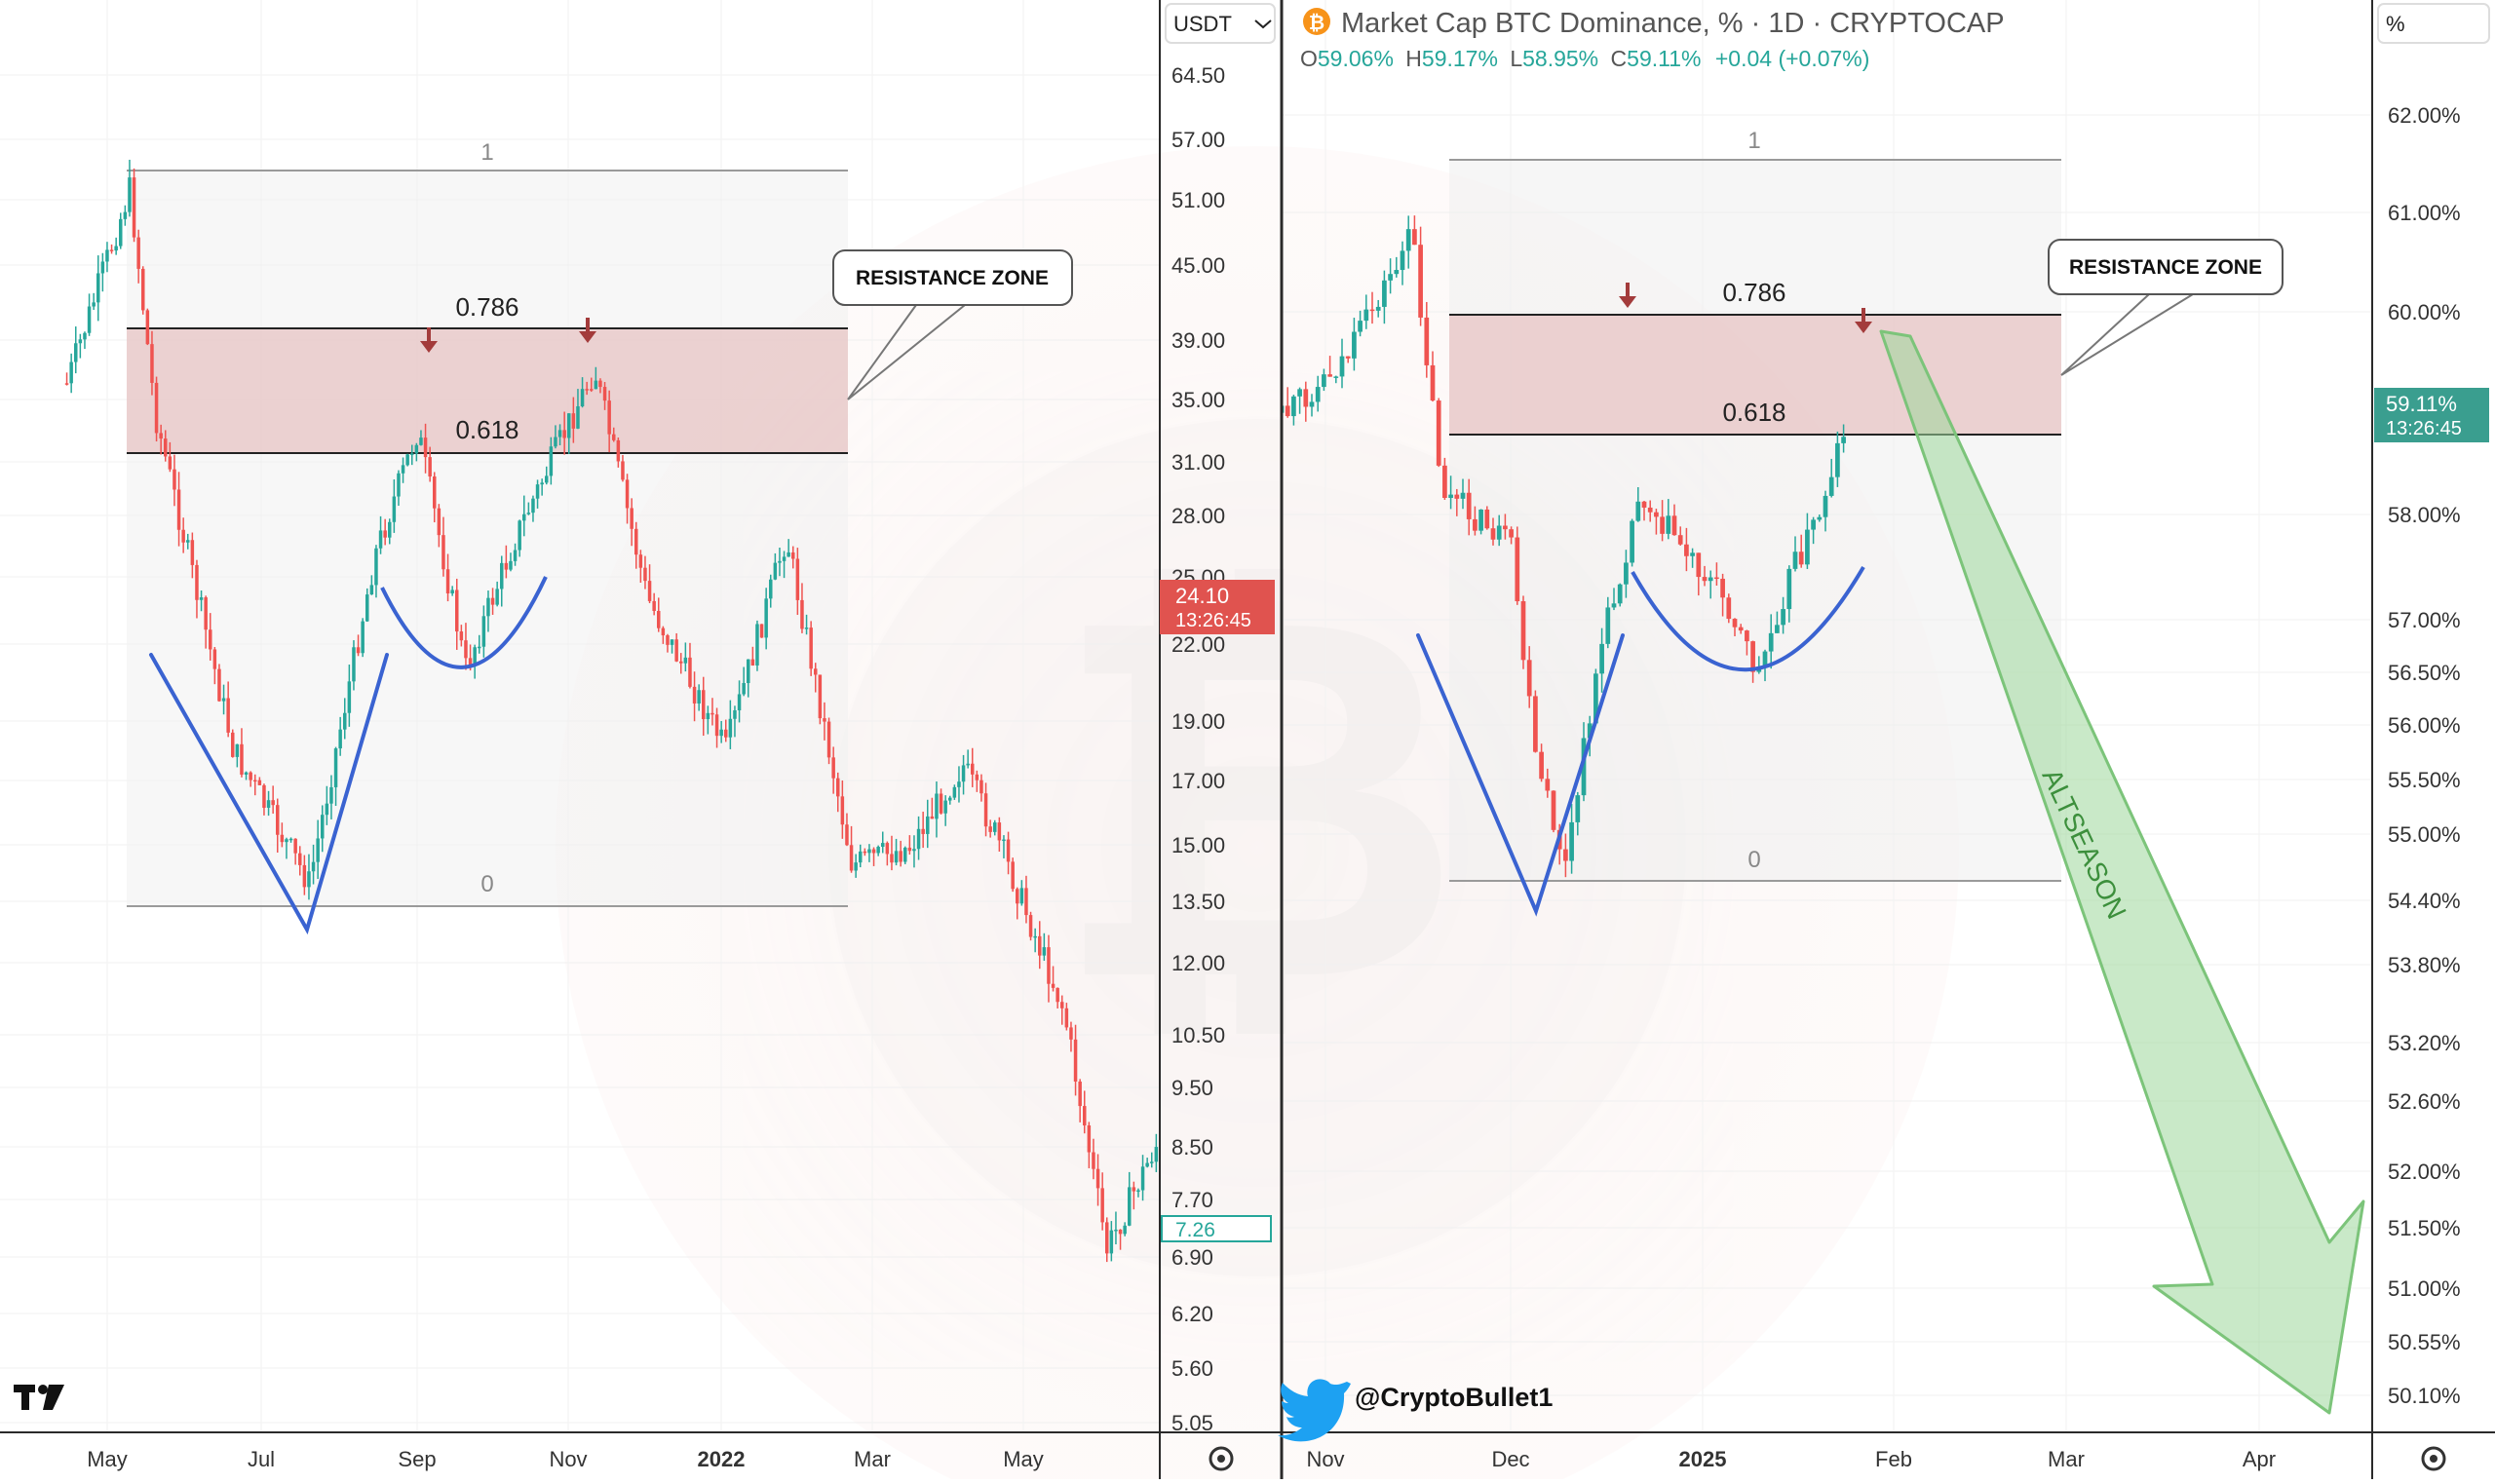 Image resolution: width=2495 pixels, height=1484 pixels. What do you see at coordinates (464, 623) in the screenshot?
I see `left-cup-pattern` at bounding box center [464, 623].